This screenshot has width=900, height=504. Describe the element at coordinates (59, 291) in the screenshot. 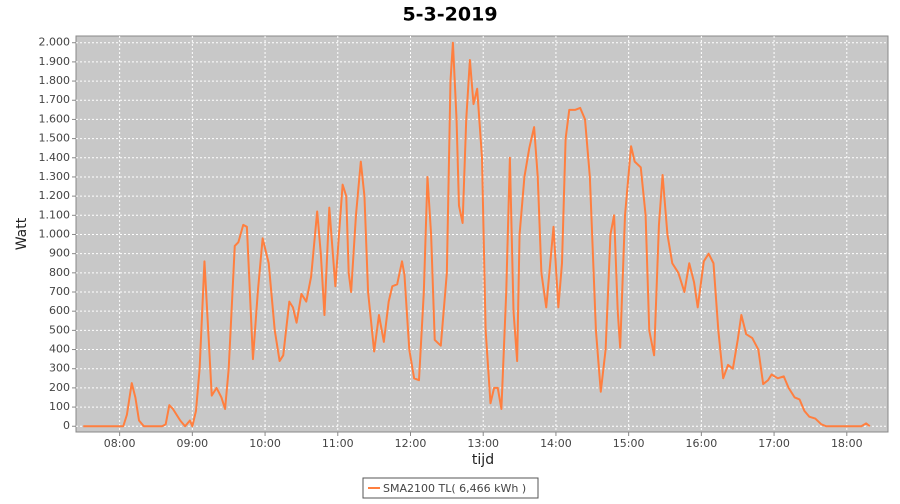

I see `y-tick-label: 700` at that location.